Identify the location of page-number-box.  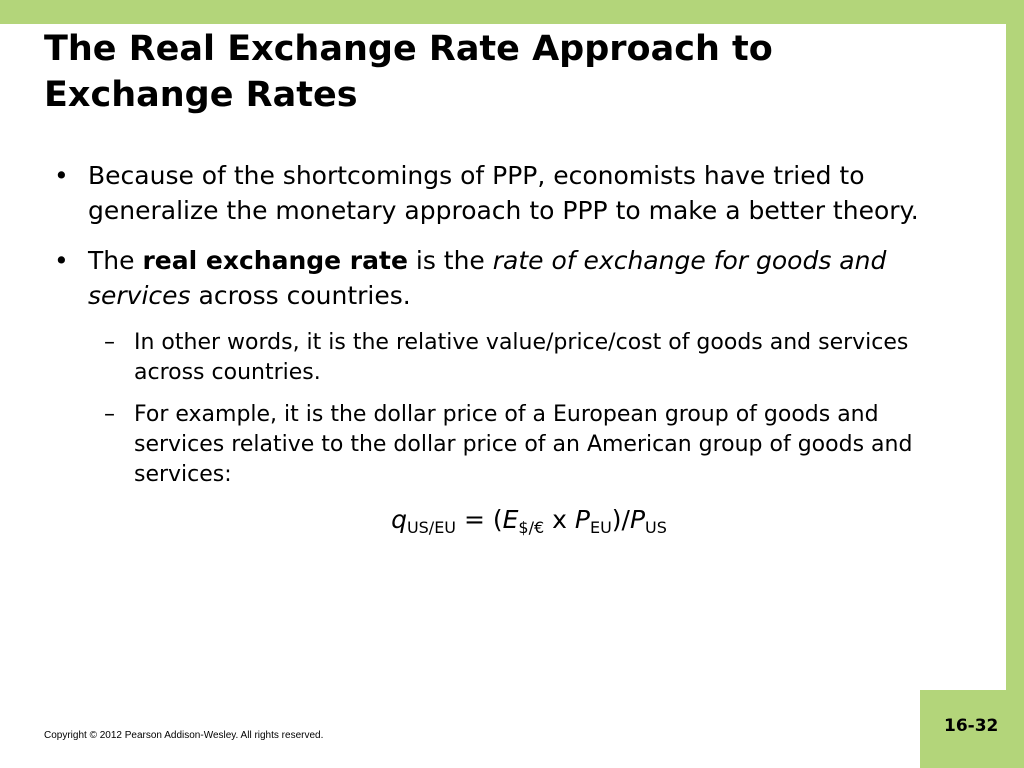
(972, 729).